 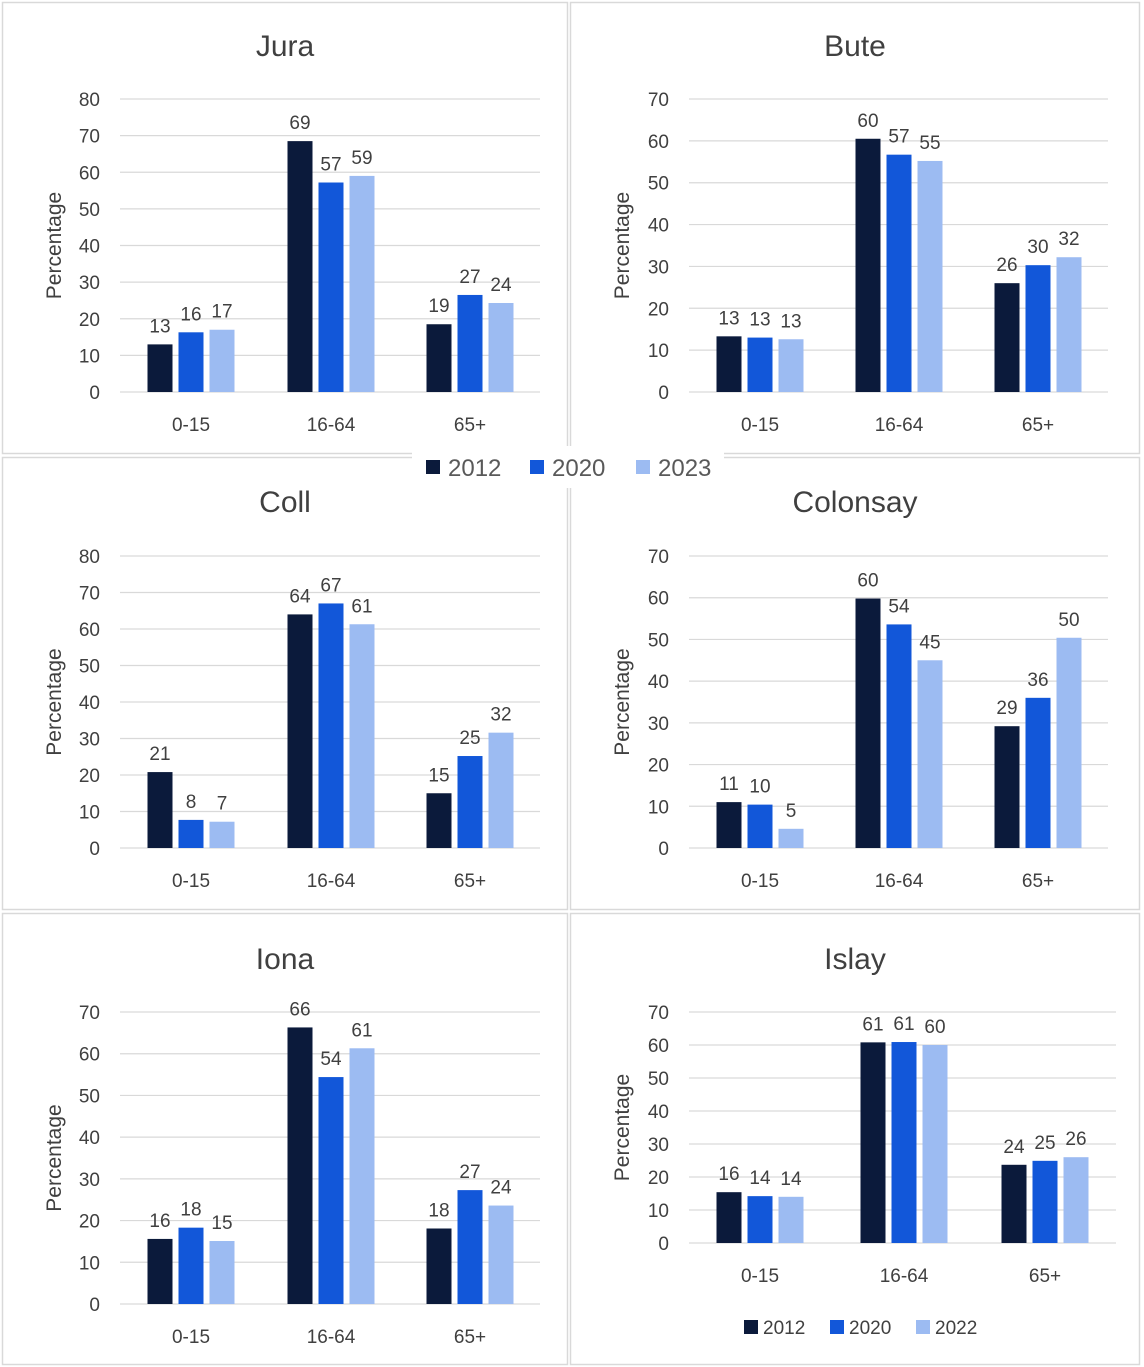 What do you see at coordinates (1045, 1201) in the screenshot?
I see `bar-2020-65+` at bounding box center [1045, 1201].